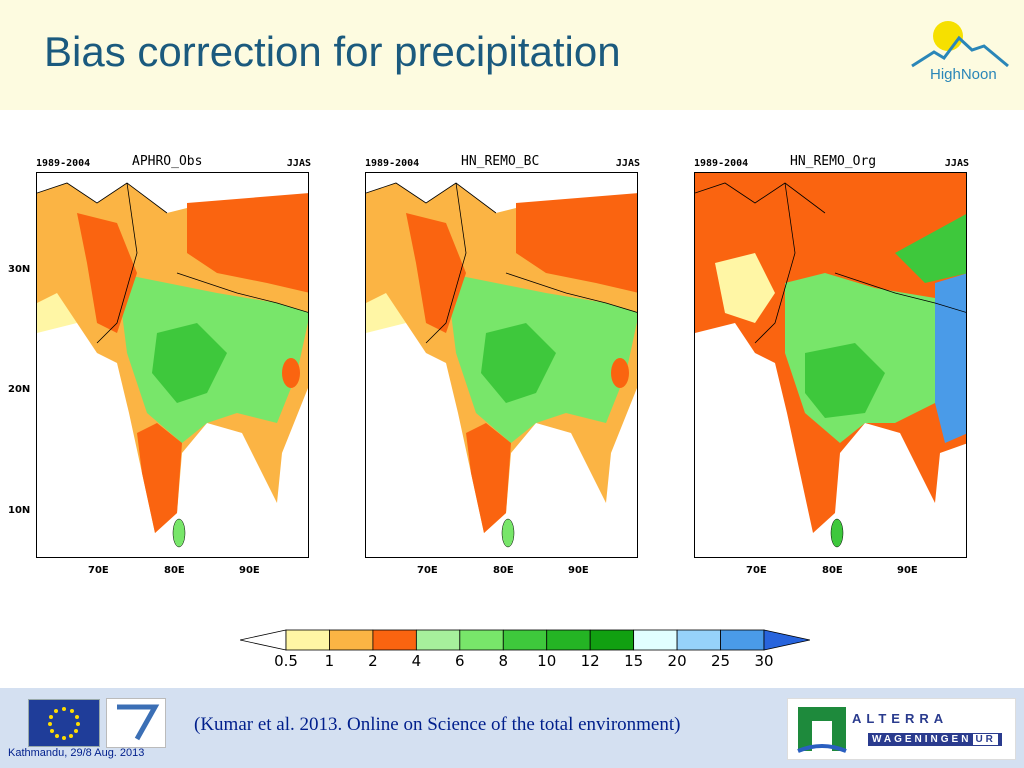  I want to click on colorbar-tick-label: 4, so click(416, 661).